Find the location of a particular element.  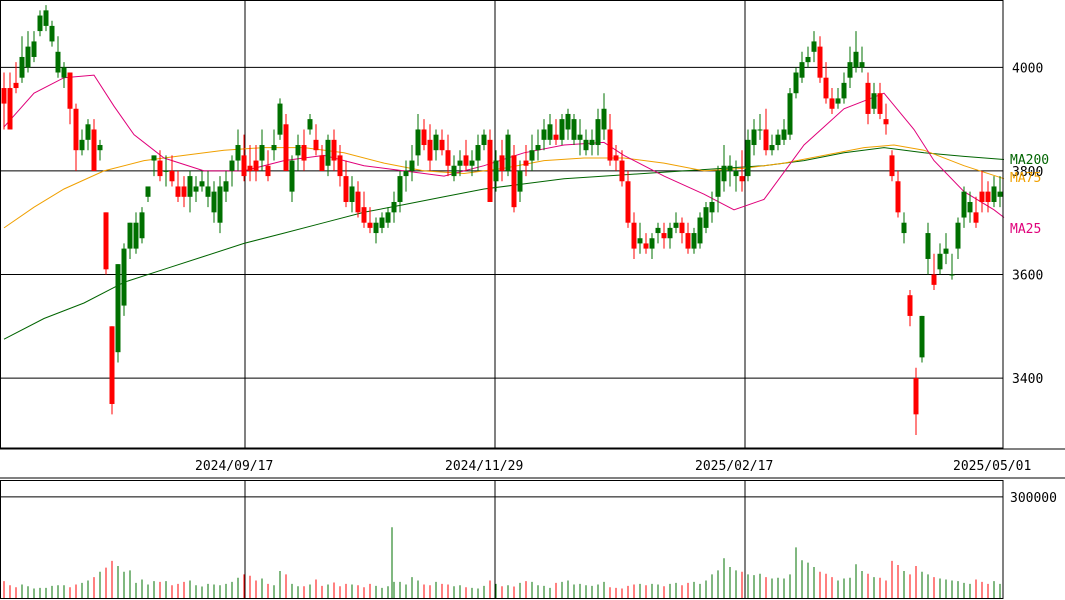

moving-average-legend: MA200 MA75 MA25 is located at coordinates (1029, 195).